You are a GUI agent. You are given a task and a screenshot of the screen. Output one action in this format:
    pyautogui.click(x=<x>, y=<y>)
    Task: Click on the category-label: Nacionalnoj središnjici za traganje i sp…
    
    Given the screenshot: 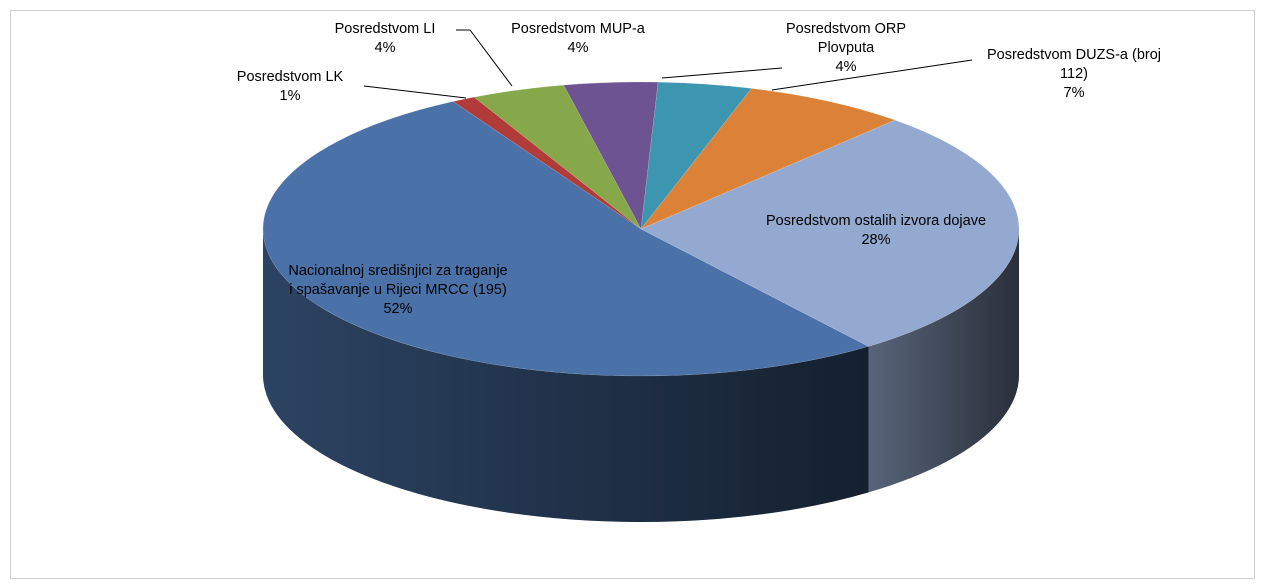 What is the action you would take?
    pyautogui.click(x=398, y=280)
    